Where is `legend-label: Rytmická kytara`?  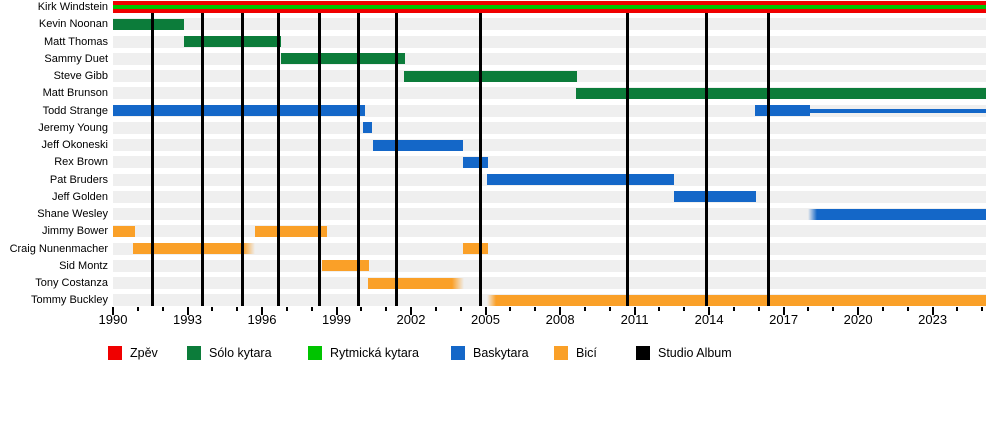
legend-label: Rytmická kytara is located at coordinates (374, 353).